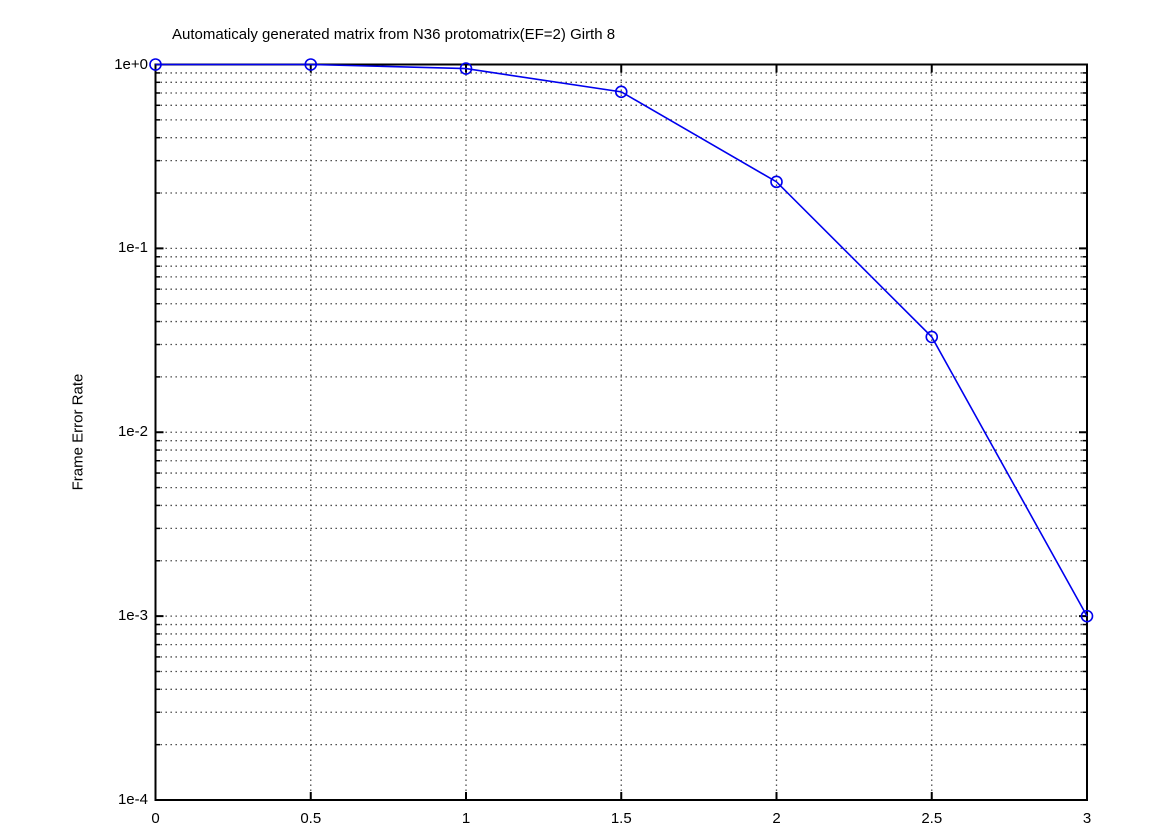 The width and height of the screenshot is (1175, 835). I want to click on x-tick-label: 1, so click(466, 818).